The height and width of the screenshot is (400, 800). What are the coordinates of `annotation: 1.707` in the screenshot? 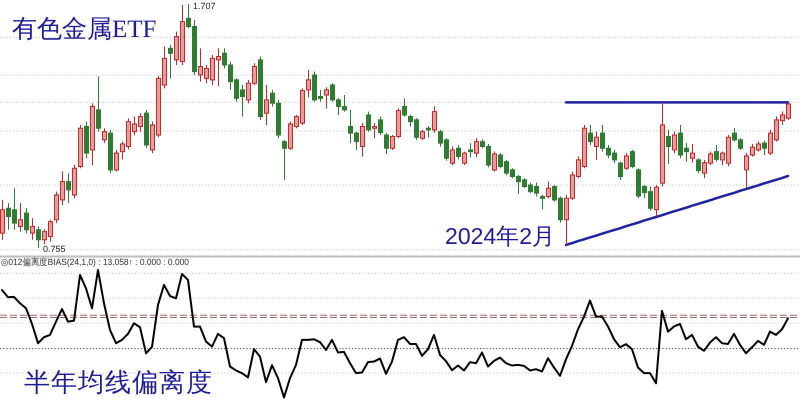 It's located at (204, 6).